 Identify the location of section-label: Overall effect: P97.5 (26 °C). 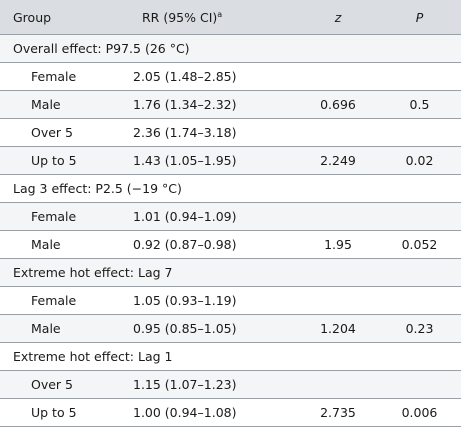
(230, 48).